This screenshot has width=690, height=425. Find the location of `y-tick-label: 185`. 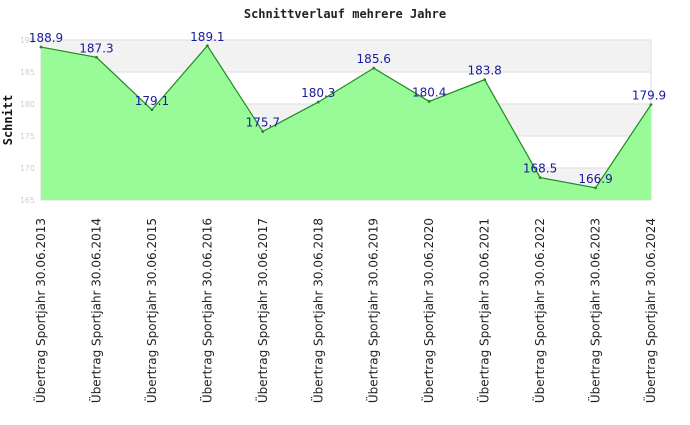

y-tick-label: 185 is located at coordinates (27, 72).